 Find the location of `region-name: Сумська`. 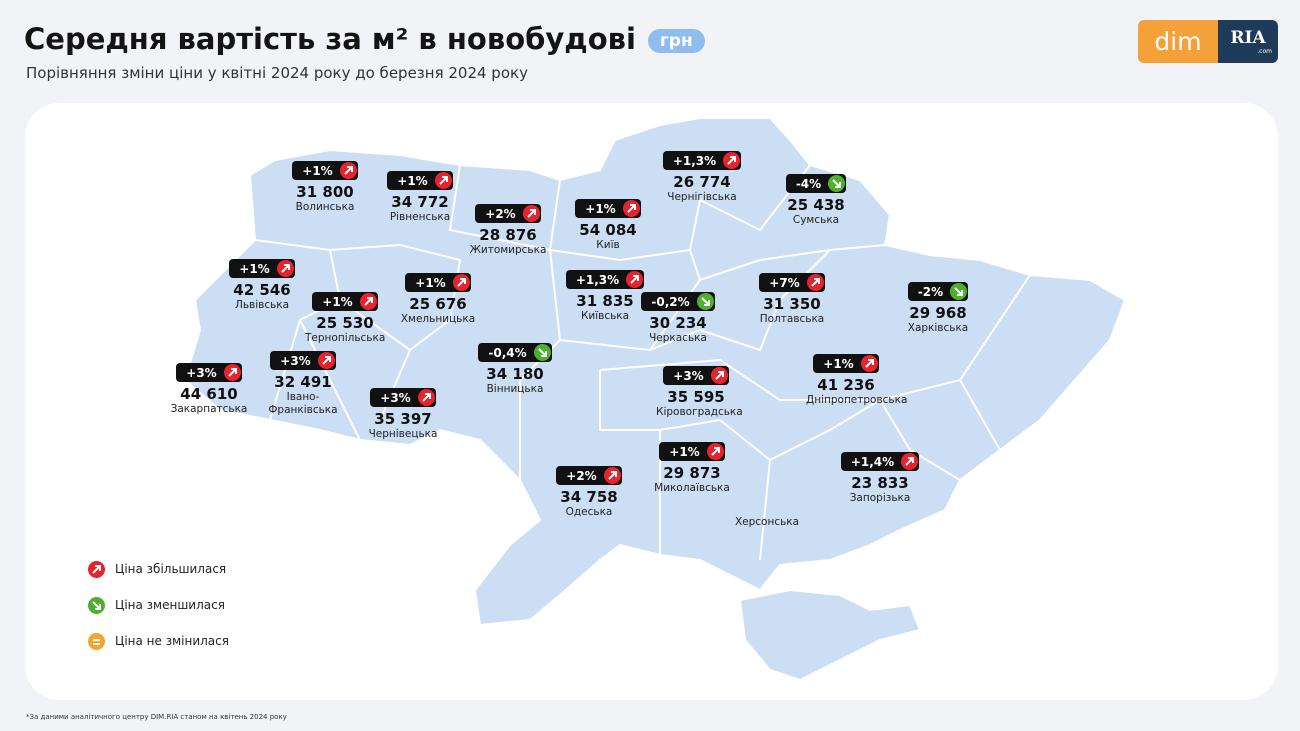

region-name: Сумська is located at coordinates (816, 220).